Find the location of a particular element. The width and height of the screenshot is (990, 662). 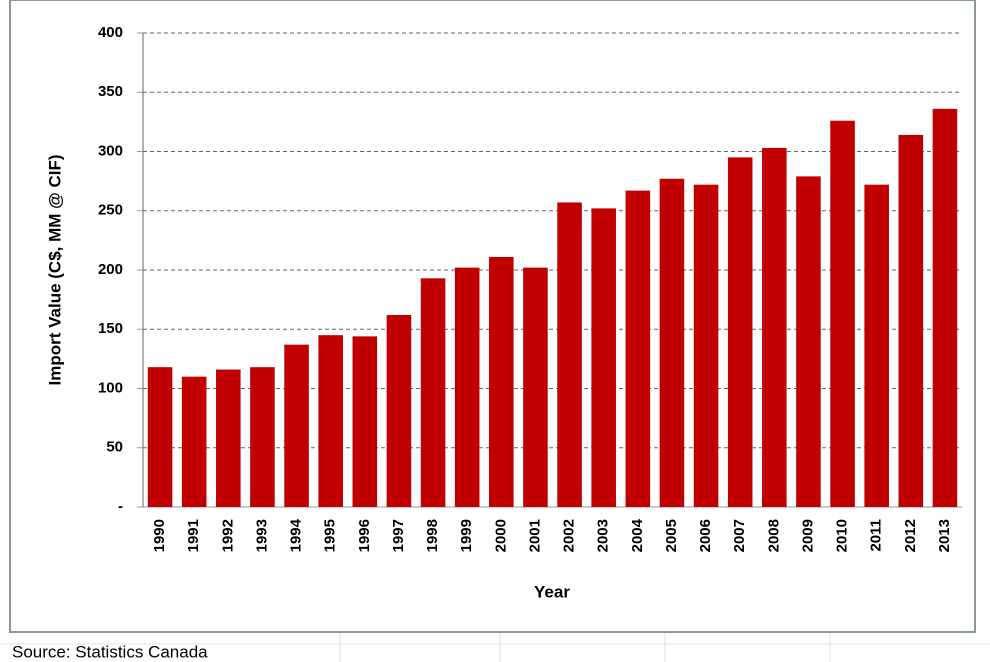

x-tick-label: 2013 is located at coordinates (944, 535).